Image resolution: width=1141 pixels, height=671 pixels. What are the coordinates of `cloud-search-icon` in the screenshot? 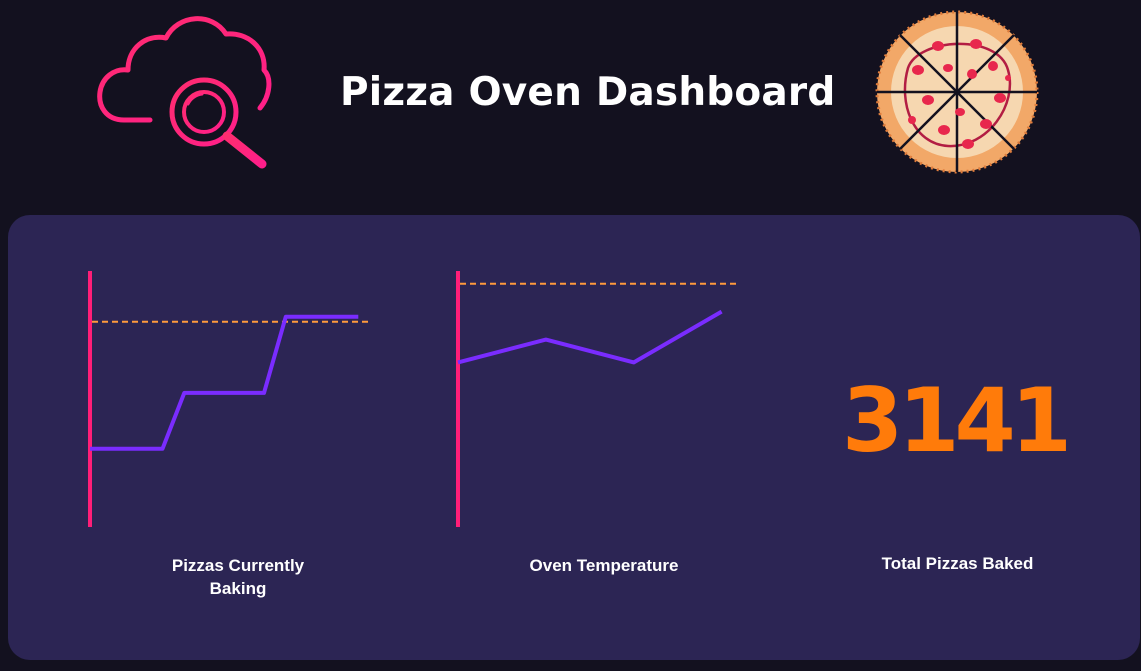 It's located at (184, 92).